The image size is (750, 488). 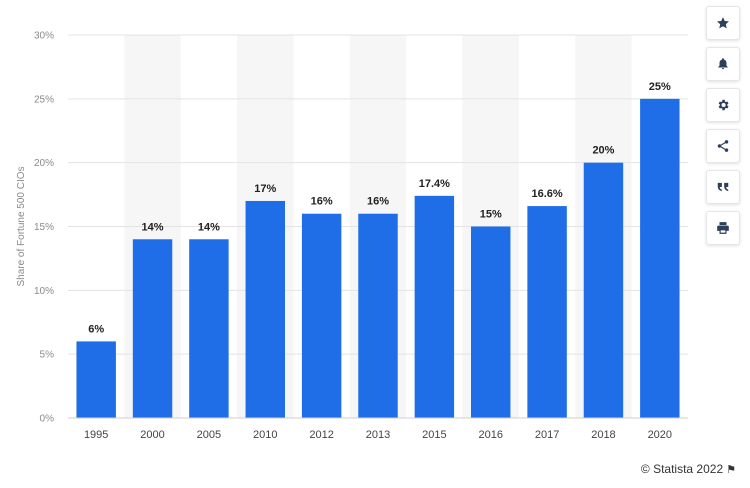 What do you see at coordinates (660, 435) in the screenshot?
I see `x-tick-label: 2020` at bounding box center [660, 435].